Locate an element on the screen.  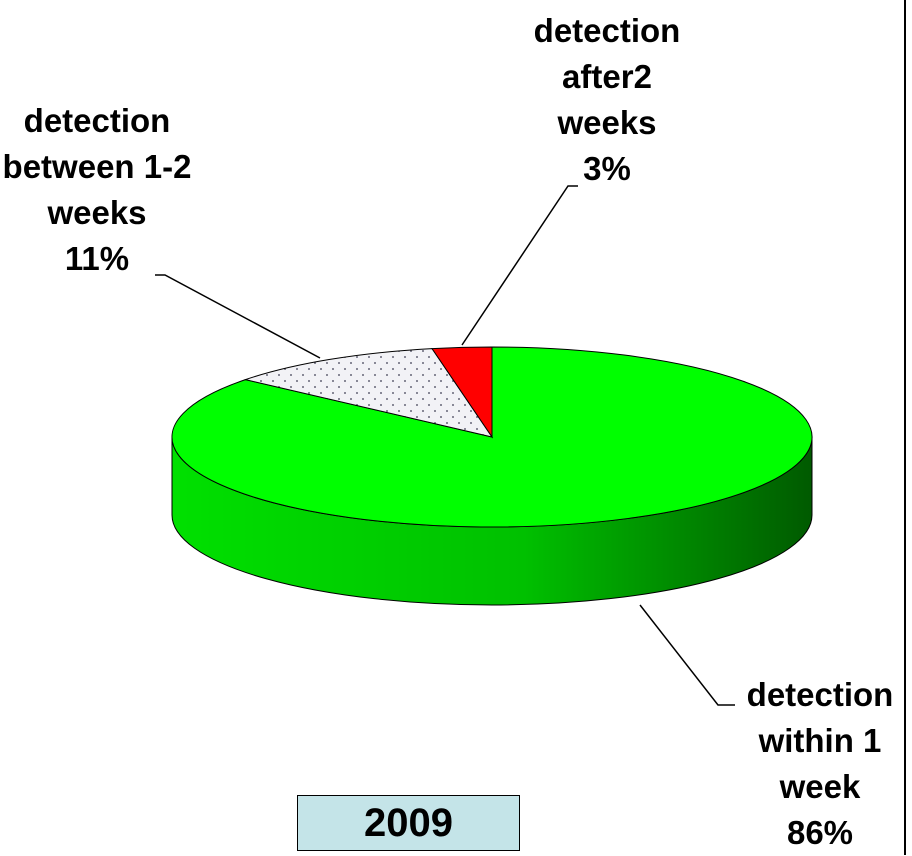
slice-label: detection within 1 week 86% is located at coordinates (818, 764).